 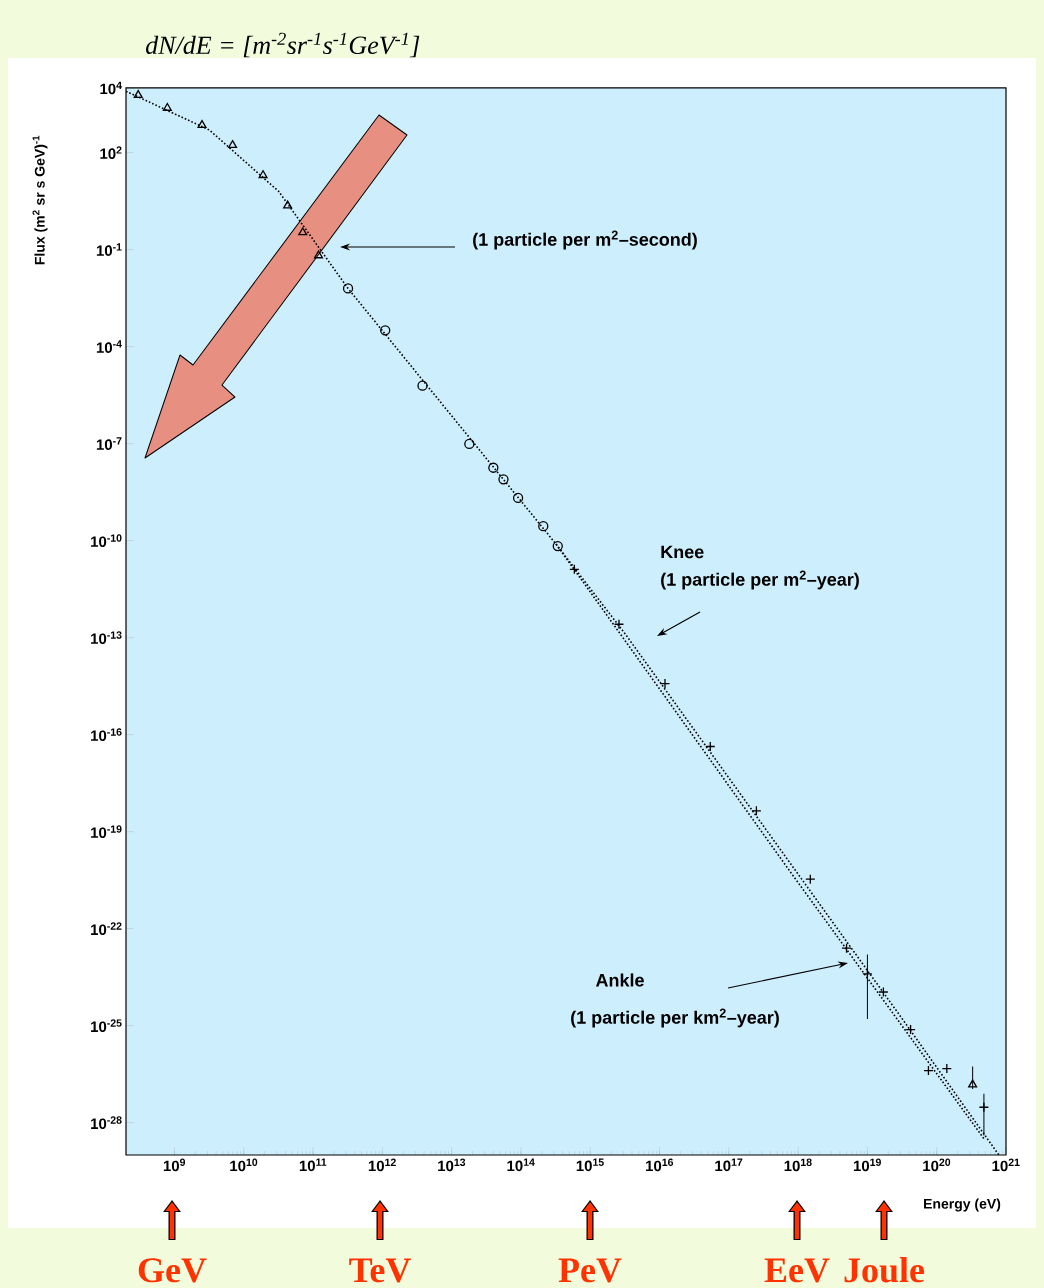 What do you see at coordinates (660, 1165) in the screenshot?
I see `x-tick-label: 10$^{16}$` at bounding box center [660, 1165].